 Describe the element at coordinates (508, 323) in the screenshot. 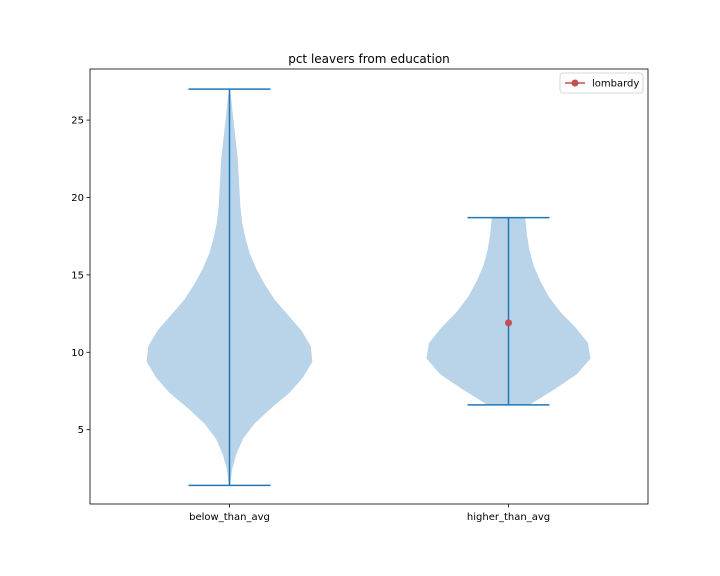

I see `lombardy-marker` at that location.